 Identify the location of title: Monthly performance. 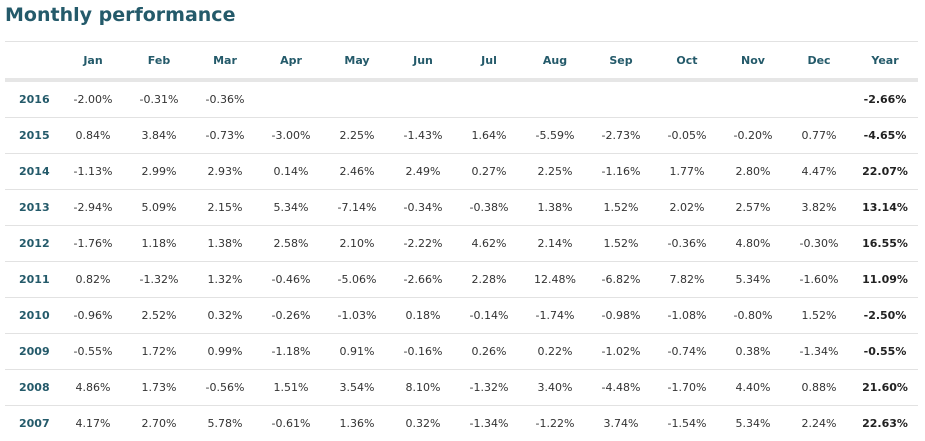
(120, 15).